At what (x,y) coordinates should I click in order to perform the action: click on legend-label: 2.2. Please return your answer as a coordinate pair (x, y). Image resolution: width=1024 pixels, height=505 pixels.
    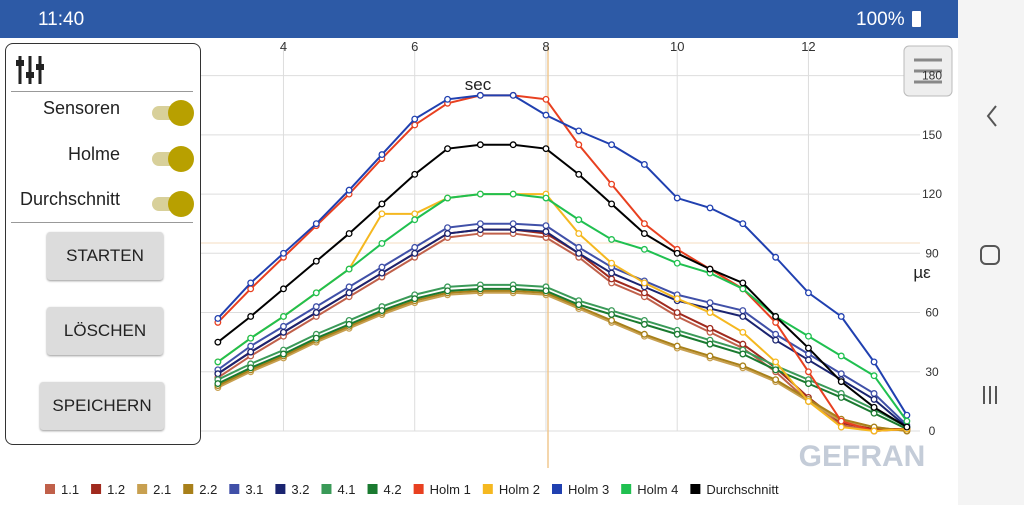
    Looking at the image, I should click on (208, 489).